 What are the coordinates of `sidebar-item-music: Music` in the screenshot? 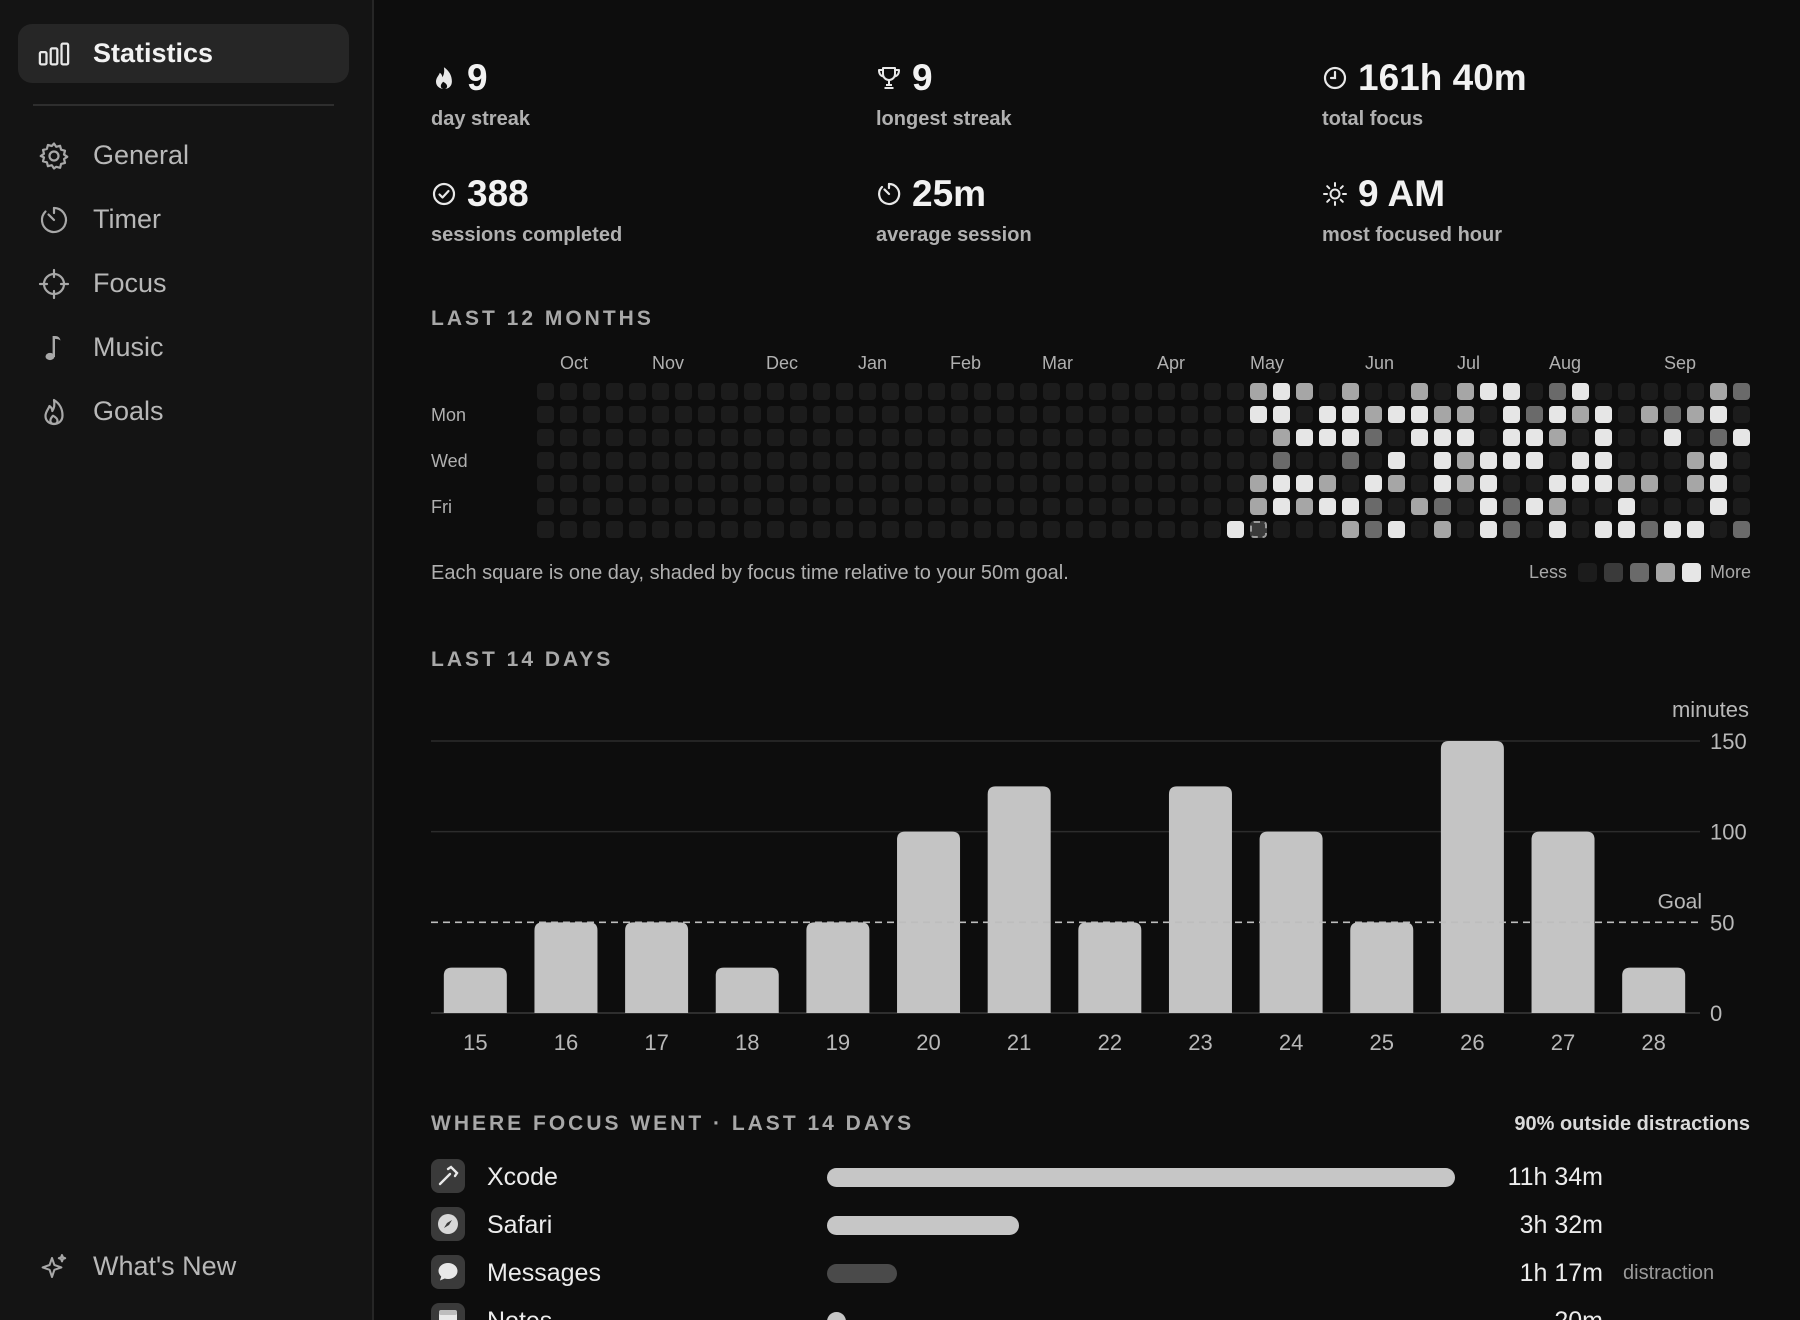 It's located at (183, 347).